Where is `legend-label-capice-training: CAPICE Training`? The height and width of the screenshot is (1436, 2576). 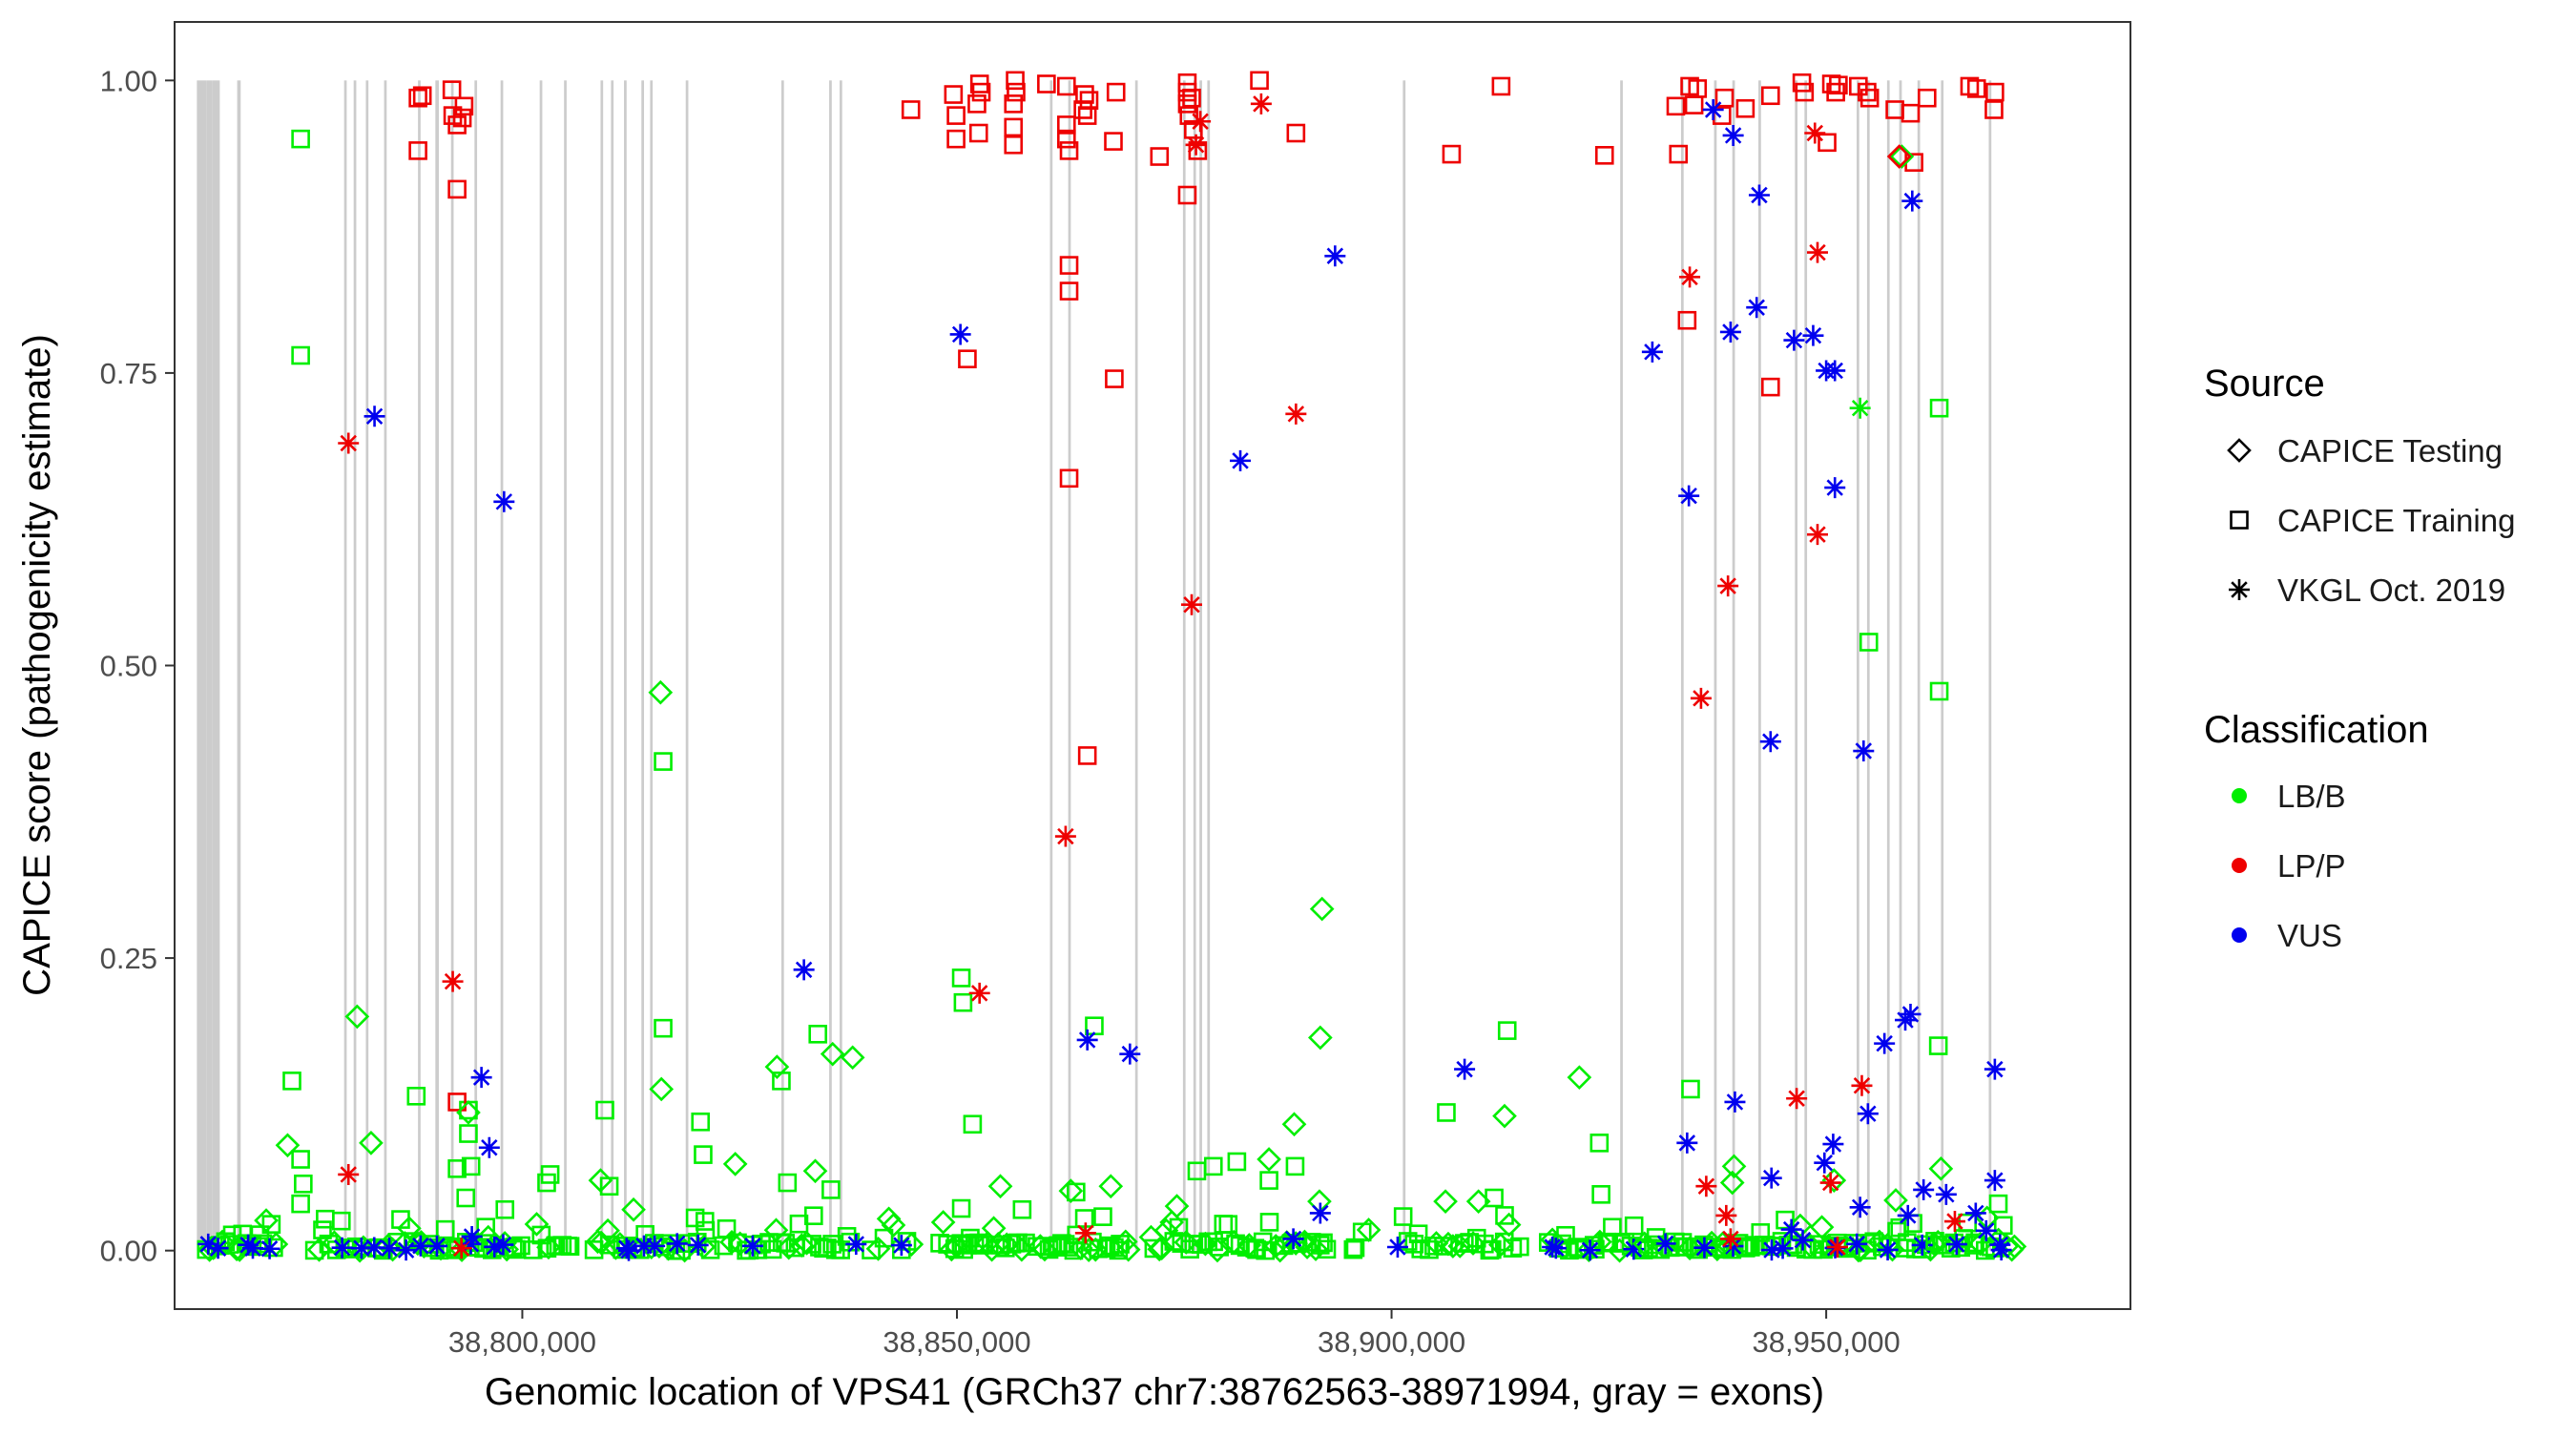
legend-label-capice-training: CAPICE Training is located at coordinates (2396, 520).